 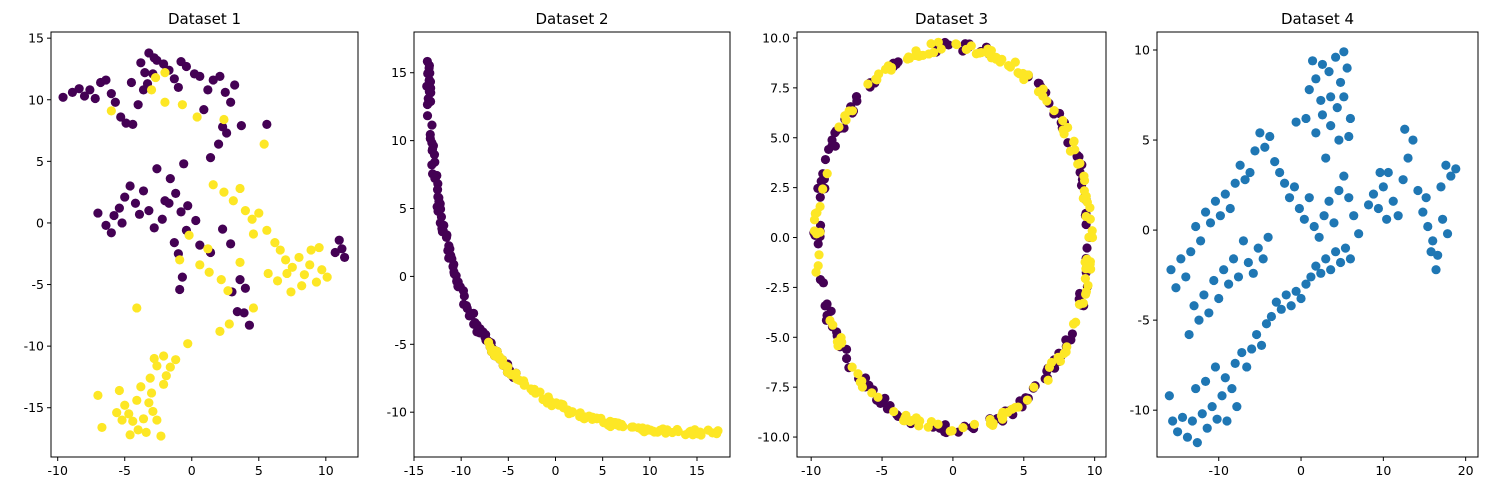 What do you see at coordinates (34, 346) in the screenshot?
I see `y-tick-label: -10` at bounding box center [34, 346].